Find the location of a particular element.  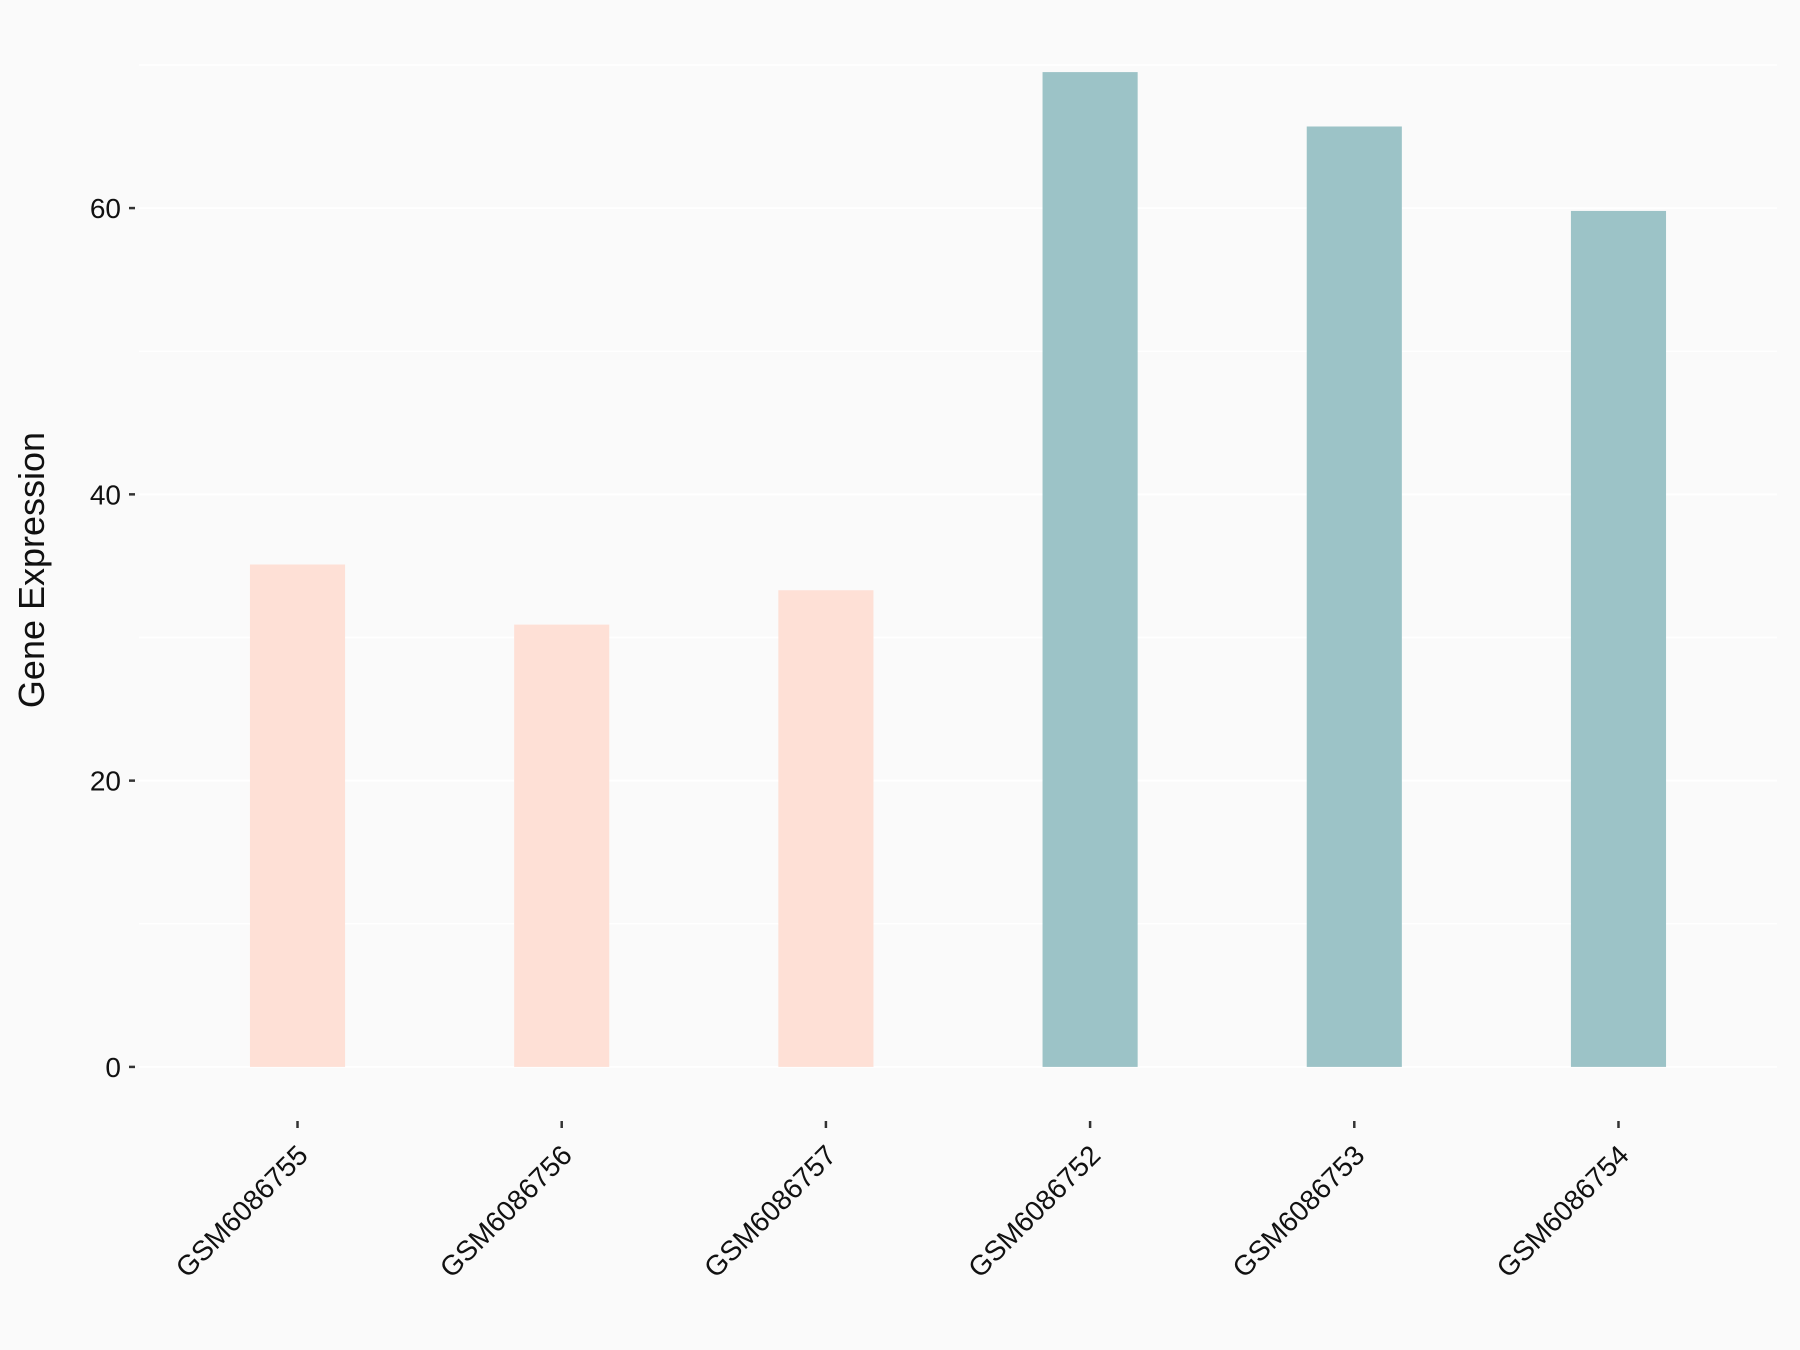

x-tick-label: GSM6086754 is located at coordinates (1563, 1211).